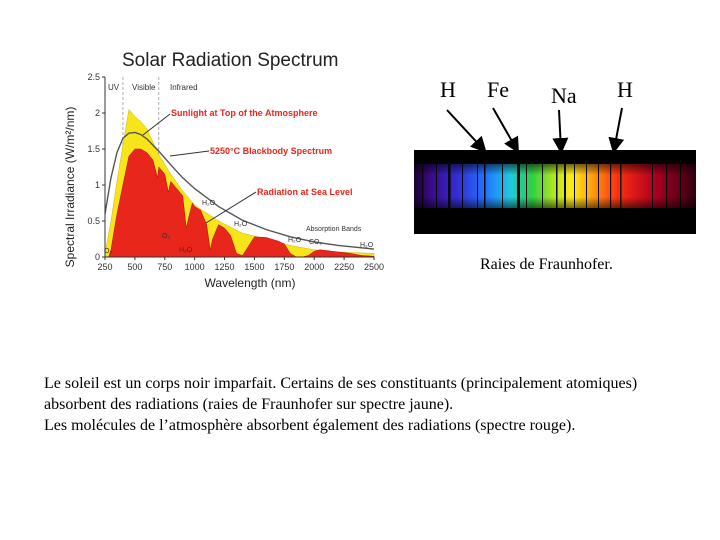  I want to click on series-sea-level, so click(241, 203).